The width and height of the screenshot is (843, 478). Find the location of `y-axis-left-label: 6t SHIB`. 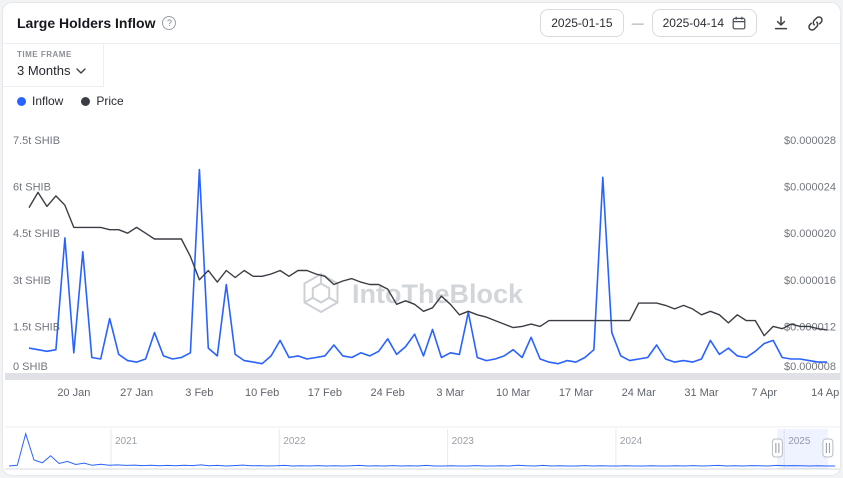

y-axis-left-label: 6t SHIB is located at coordinates (32, 188).